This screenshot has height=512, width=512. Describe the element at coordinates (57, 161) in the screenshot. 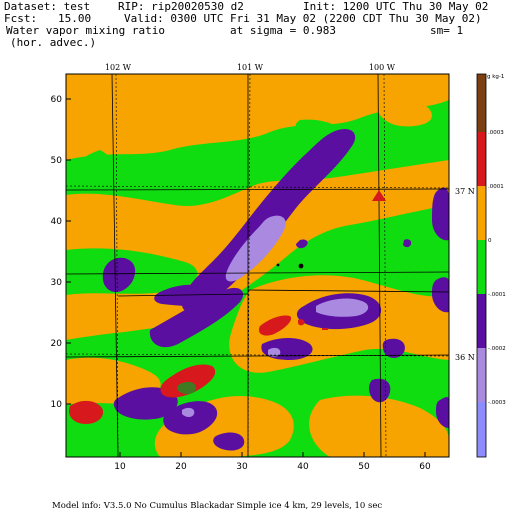

I see `y-tick-label: 50` at that location.